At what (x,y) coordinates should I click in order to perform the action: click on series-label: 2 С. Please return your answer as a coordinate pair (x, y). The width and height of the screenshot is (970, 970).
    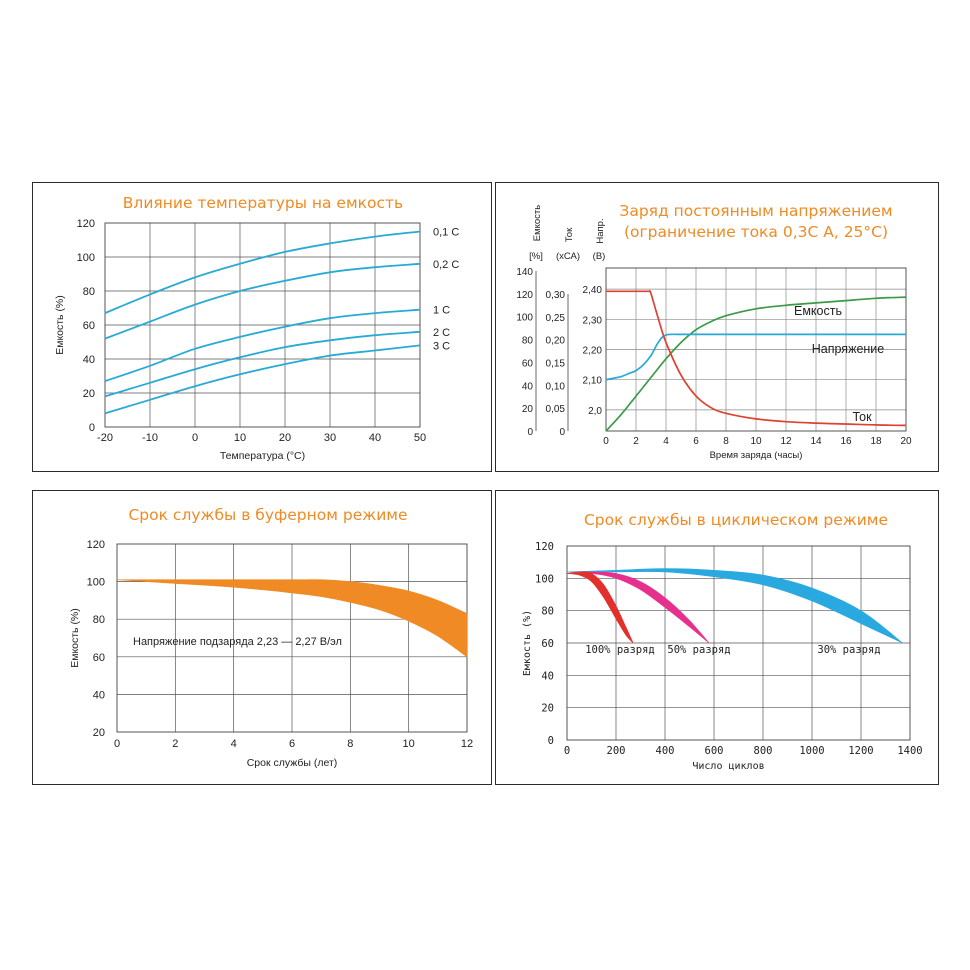
    Looking at the image, I should click on (441, 333).